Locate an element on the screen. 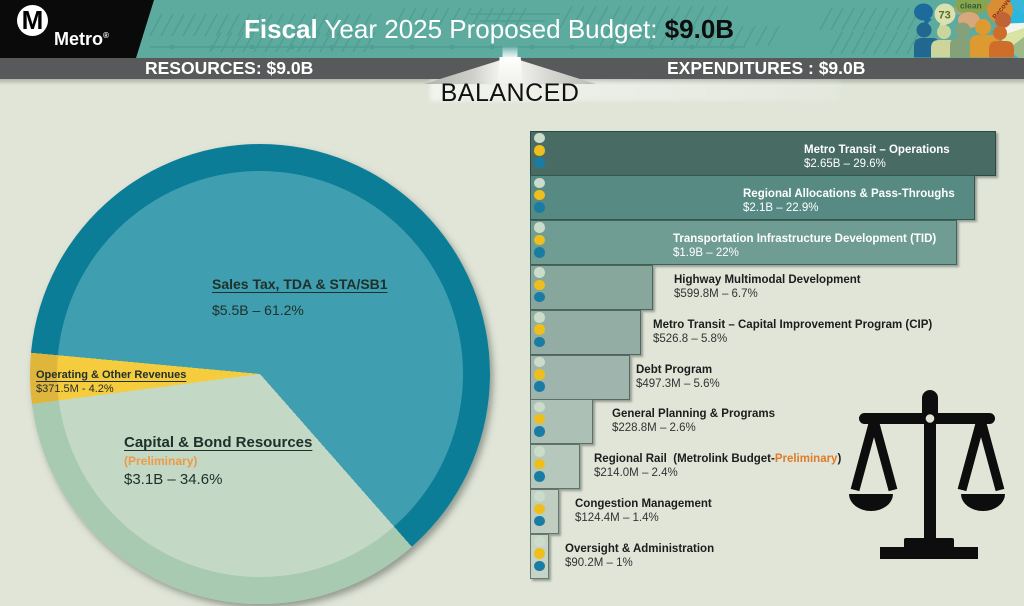 The image size is (1024, 606). svg-text: clean is located at coordinates (971, 6).